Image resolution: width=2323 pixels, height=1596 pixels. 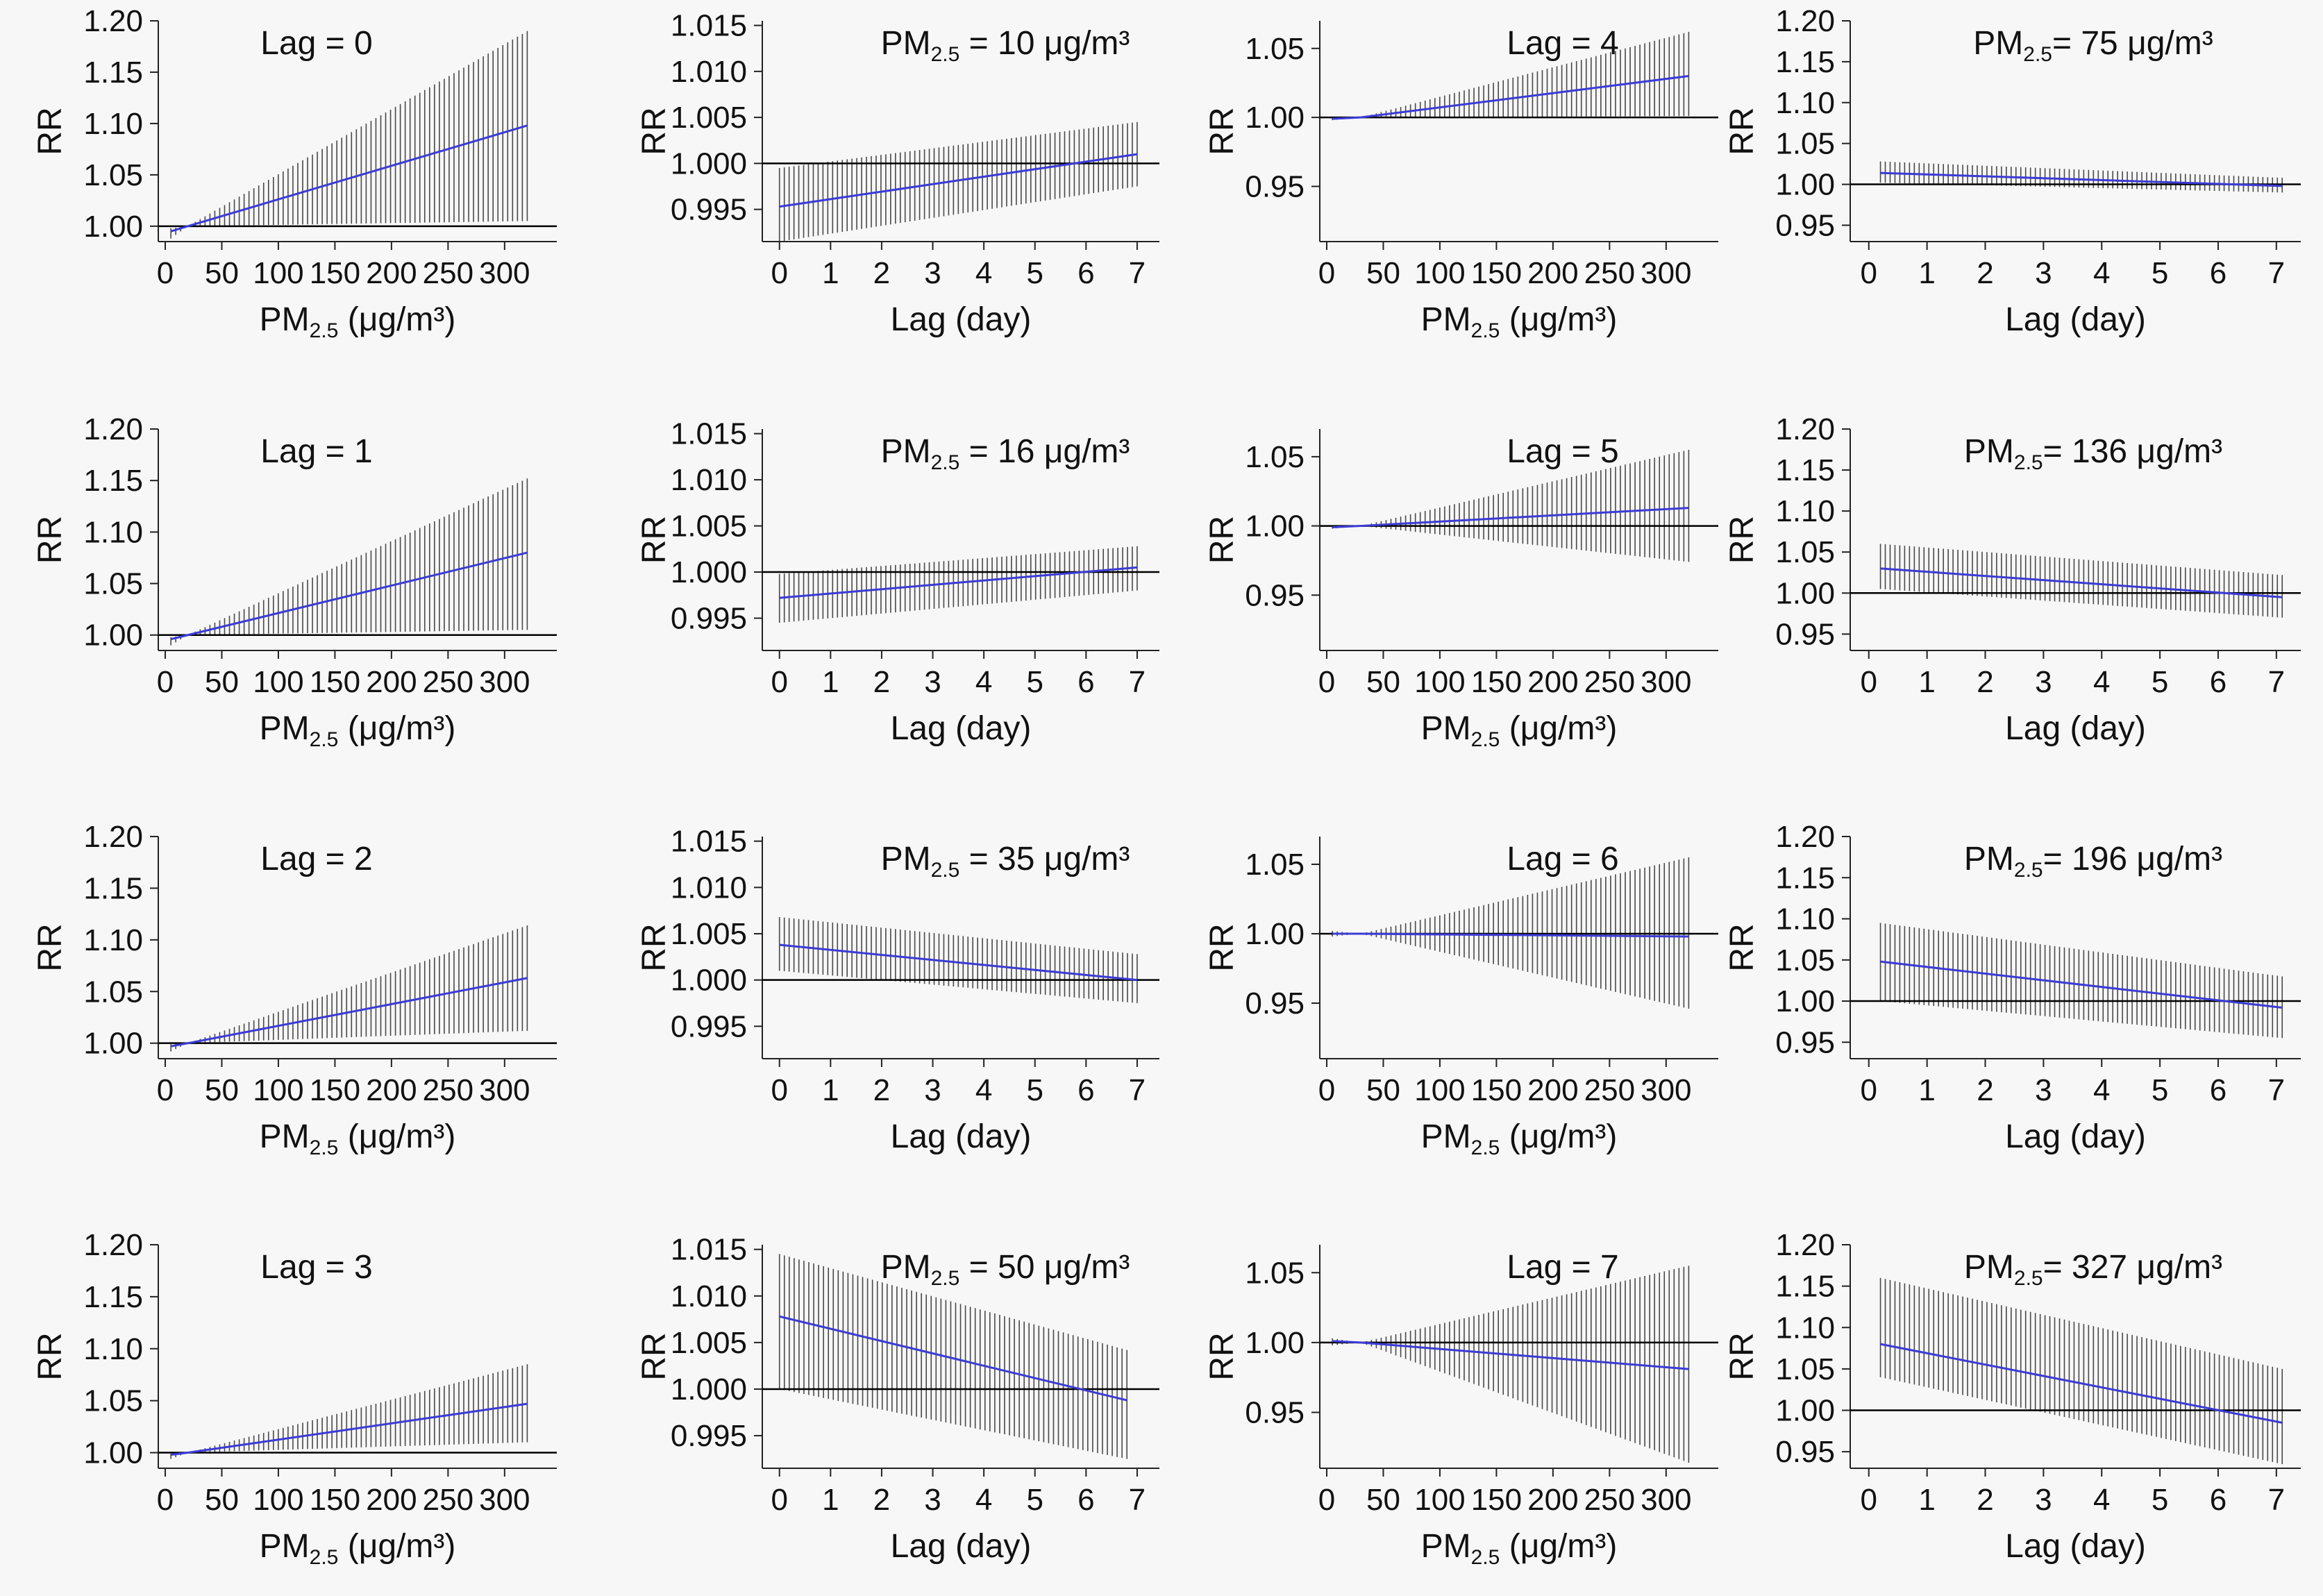 What do you see at coordinates (1562, 1267) in the screenshot?
I see `panel-title: Lag = 7` at bounding box center [1562, 1267].